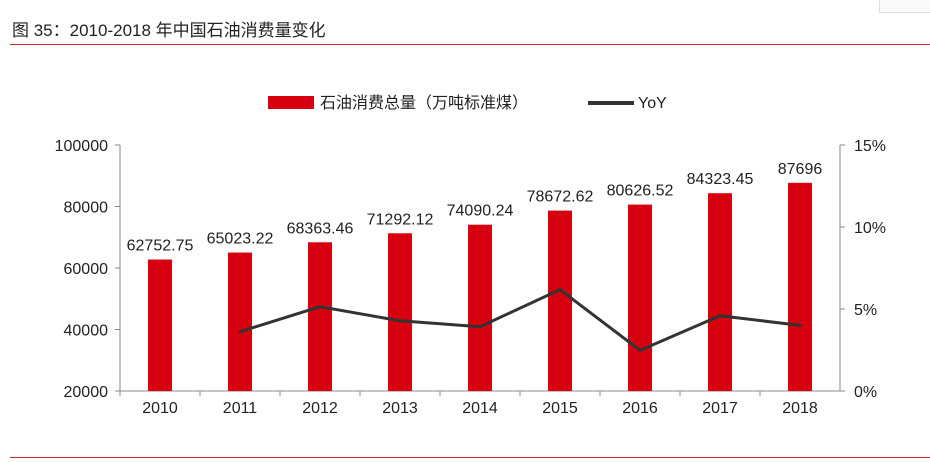  Describe the element at coordinates (81, 146) in the screenshot. I see `left-tick-label: 100000` at that location.